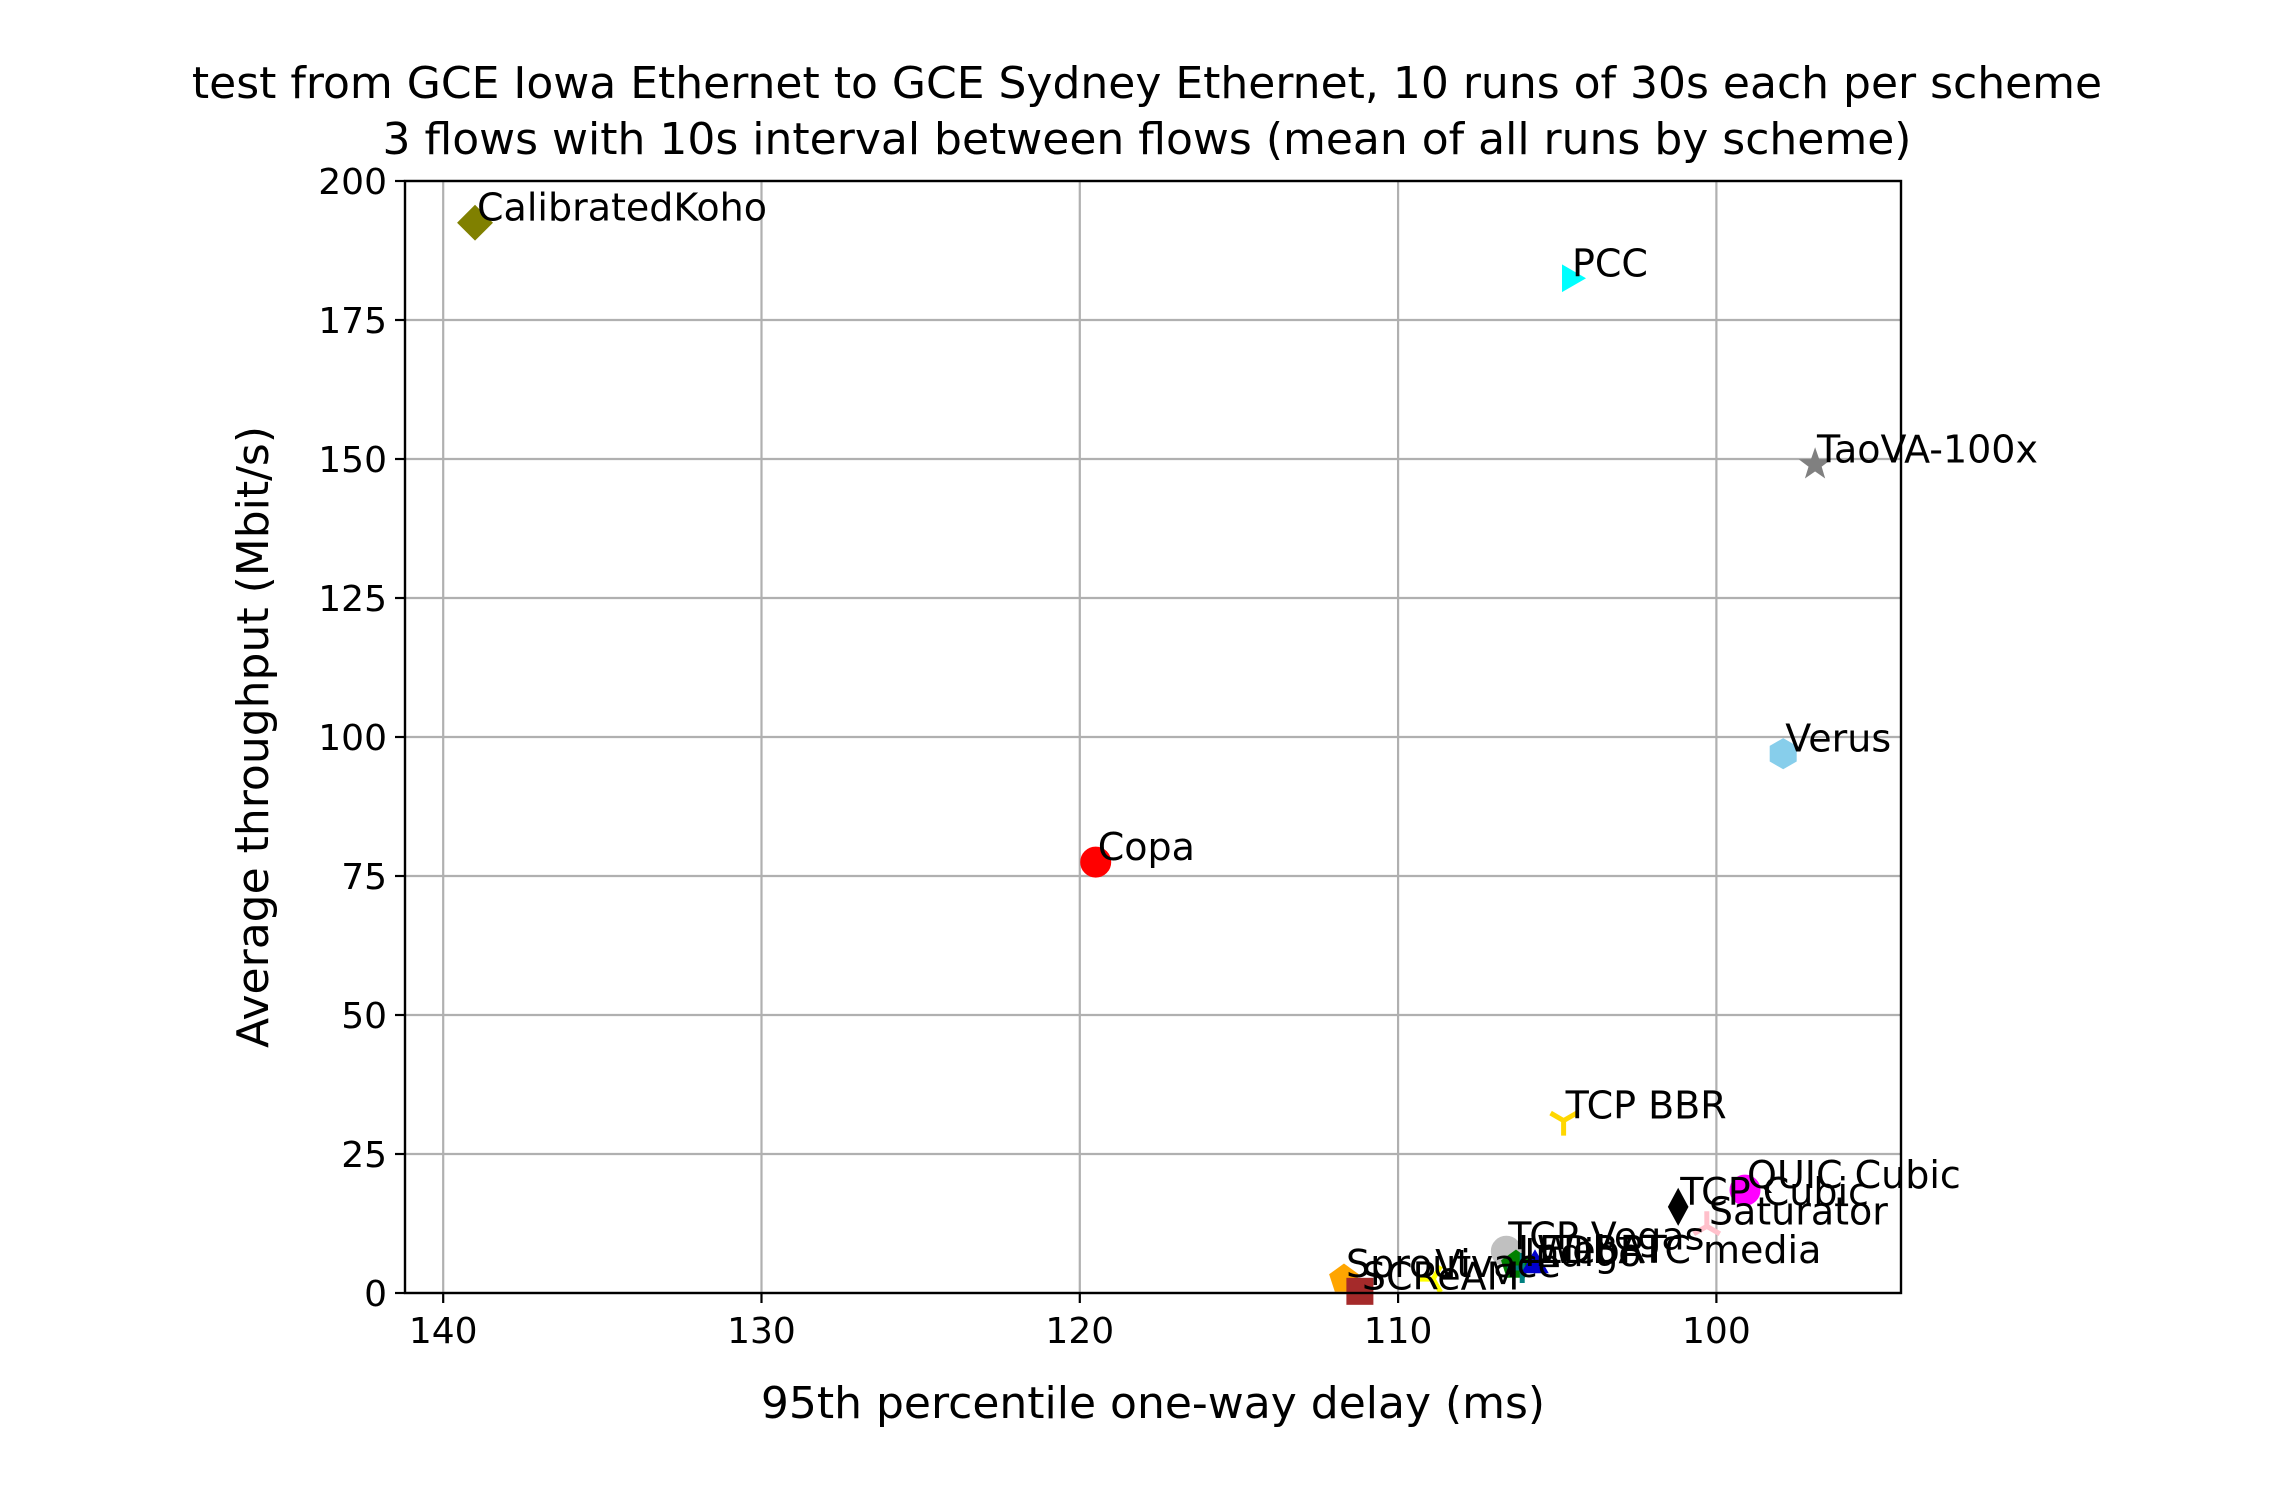 The width and height of the screenshot is (2294, 1488). Describe the element at coordinates (1360, 1291) in the screenshot. I see `marker-scream` at that location.